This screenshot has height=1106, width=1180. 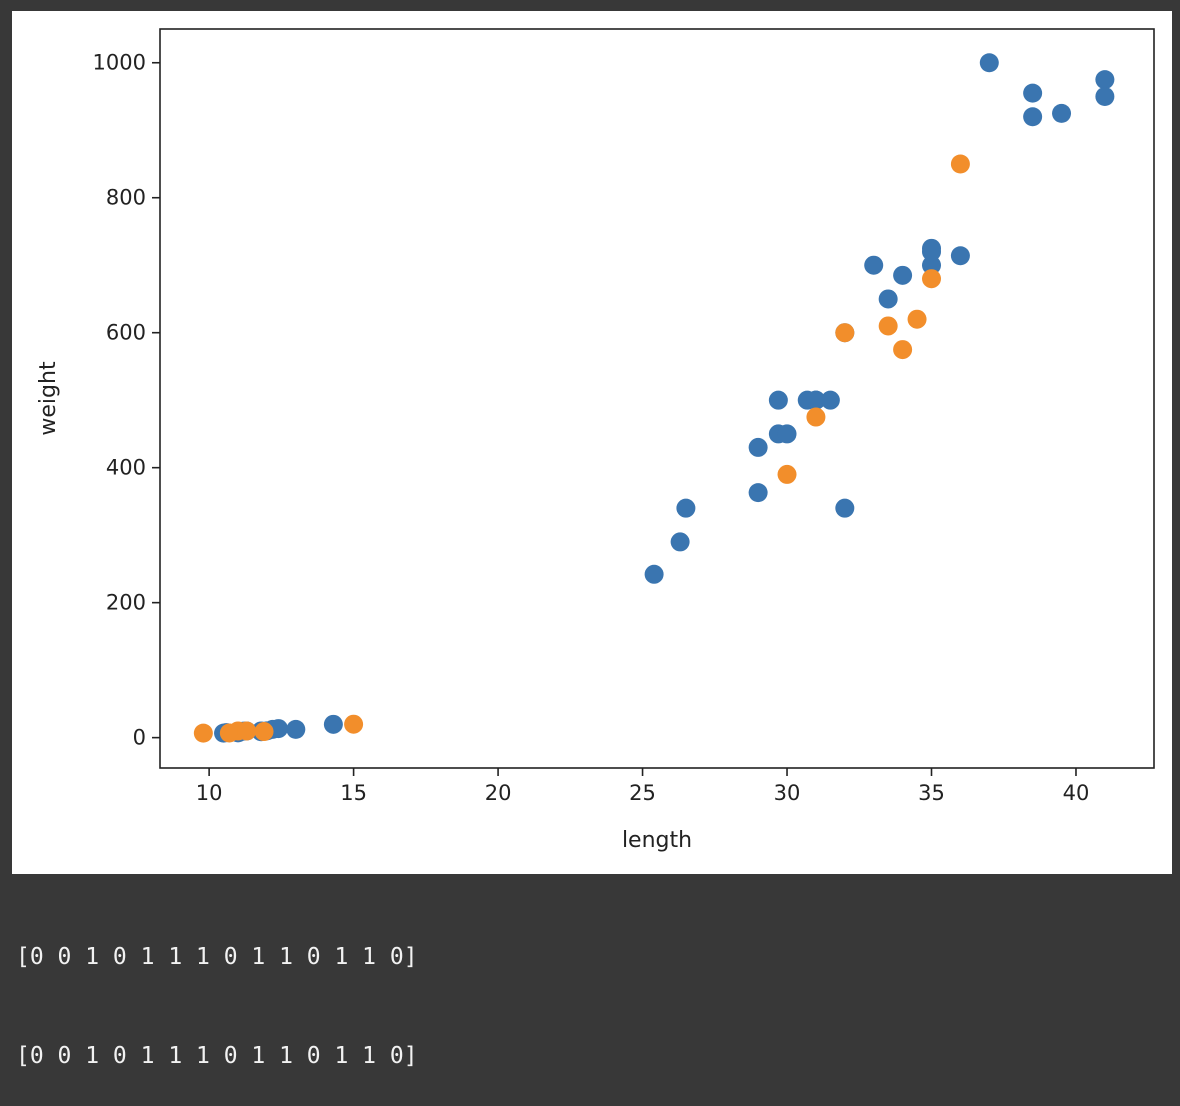 I want to click on x-axis-ticks: 10 15 20 25 30 35 40, so click(x=643, y=786).